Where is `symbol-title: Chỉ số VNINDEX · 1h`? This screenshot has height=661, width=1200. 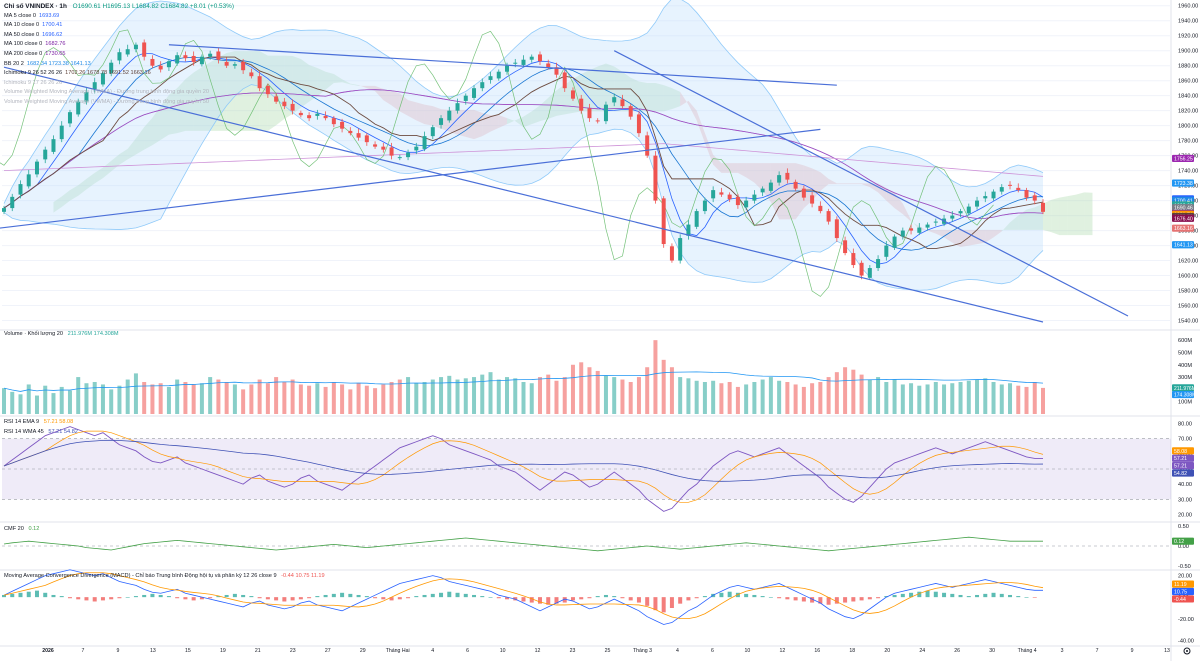
symbol-title: Chỉ số VNINDEX · 1h is located at coordinates (35, 6).